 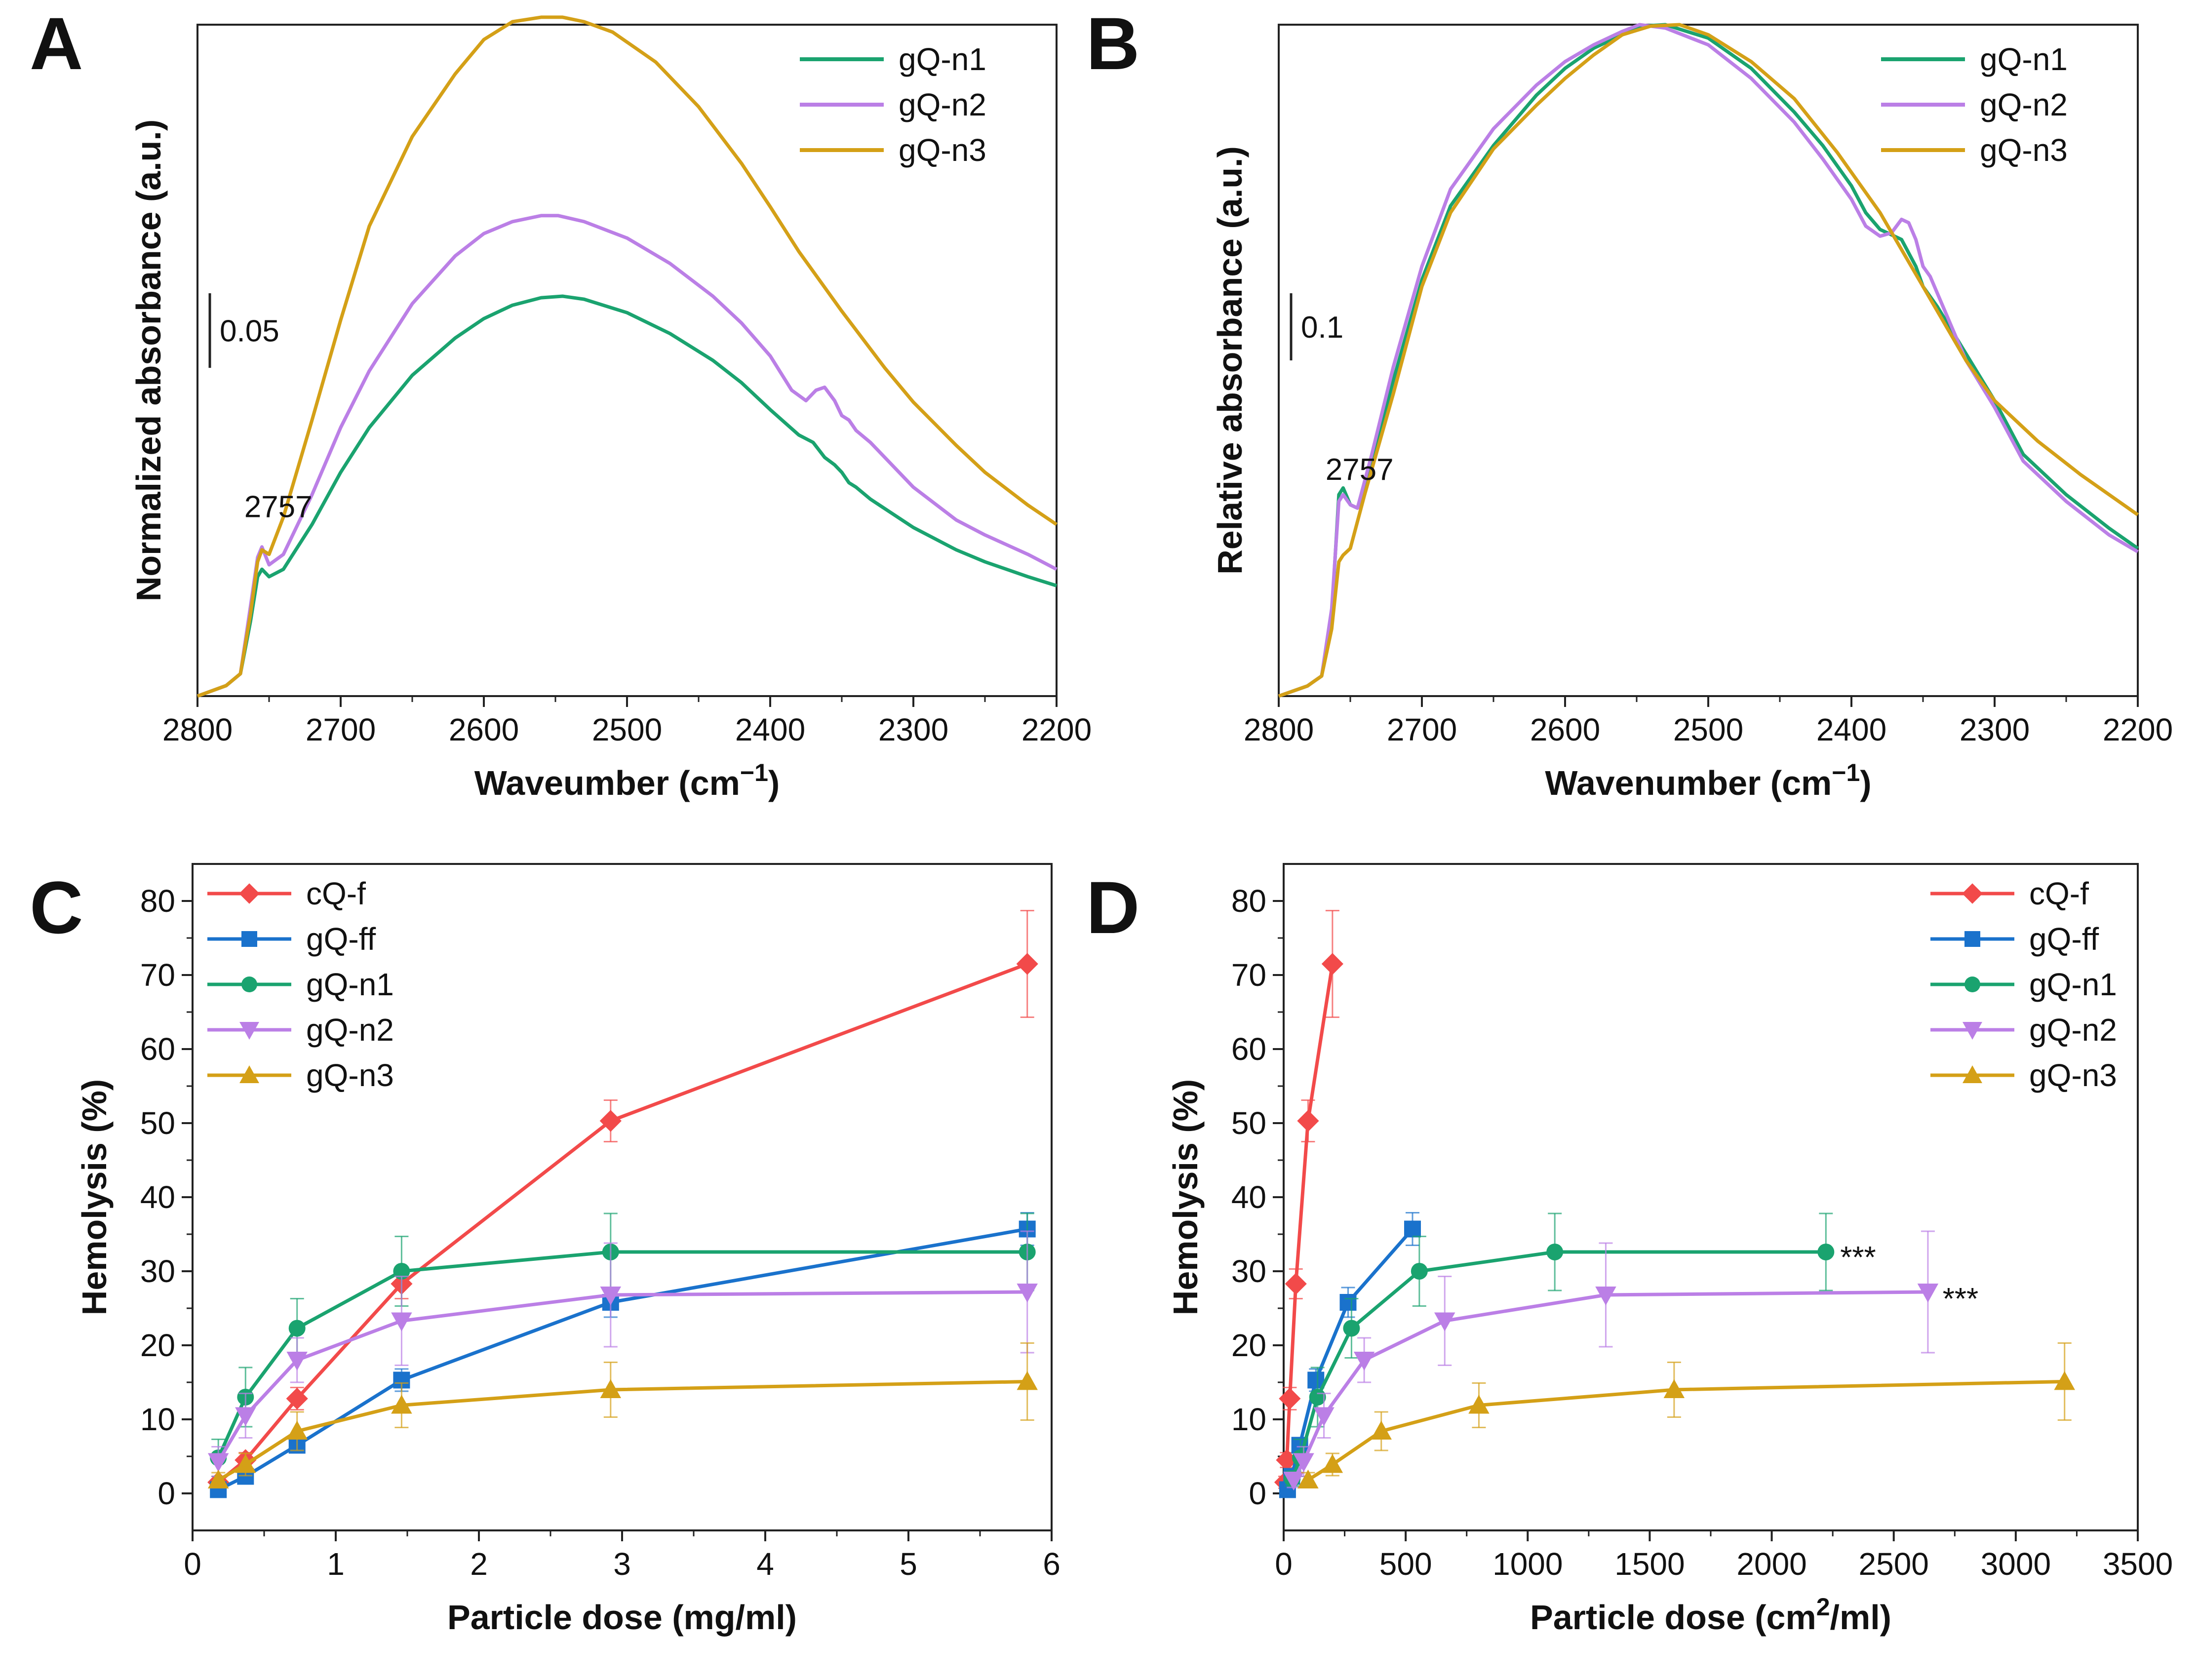 I want to click on legend-label-gQ-n2: gQ-n2, so click(x=2024, y=104).